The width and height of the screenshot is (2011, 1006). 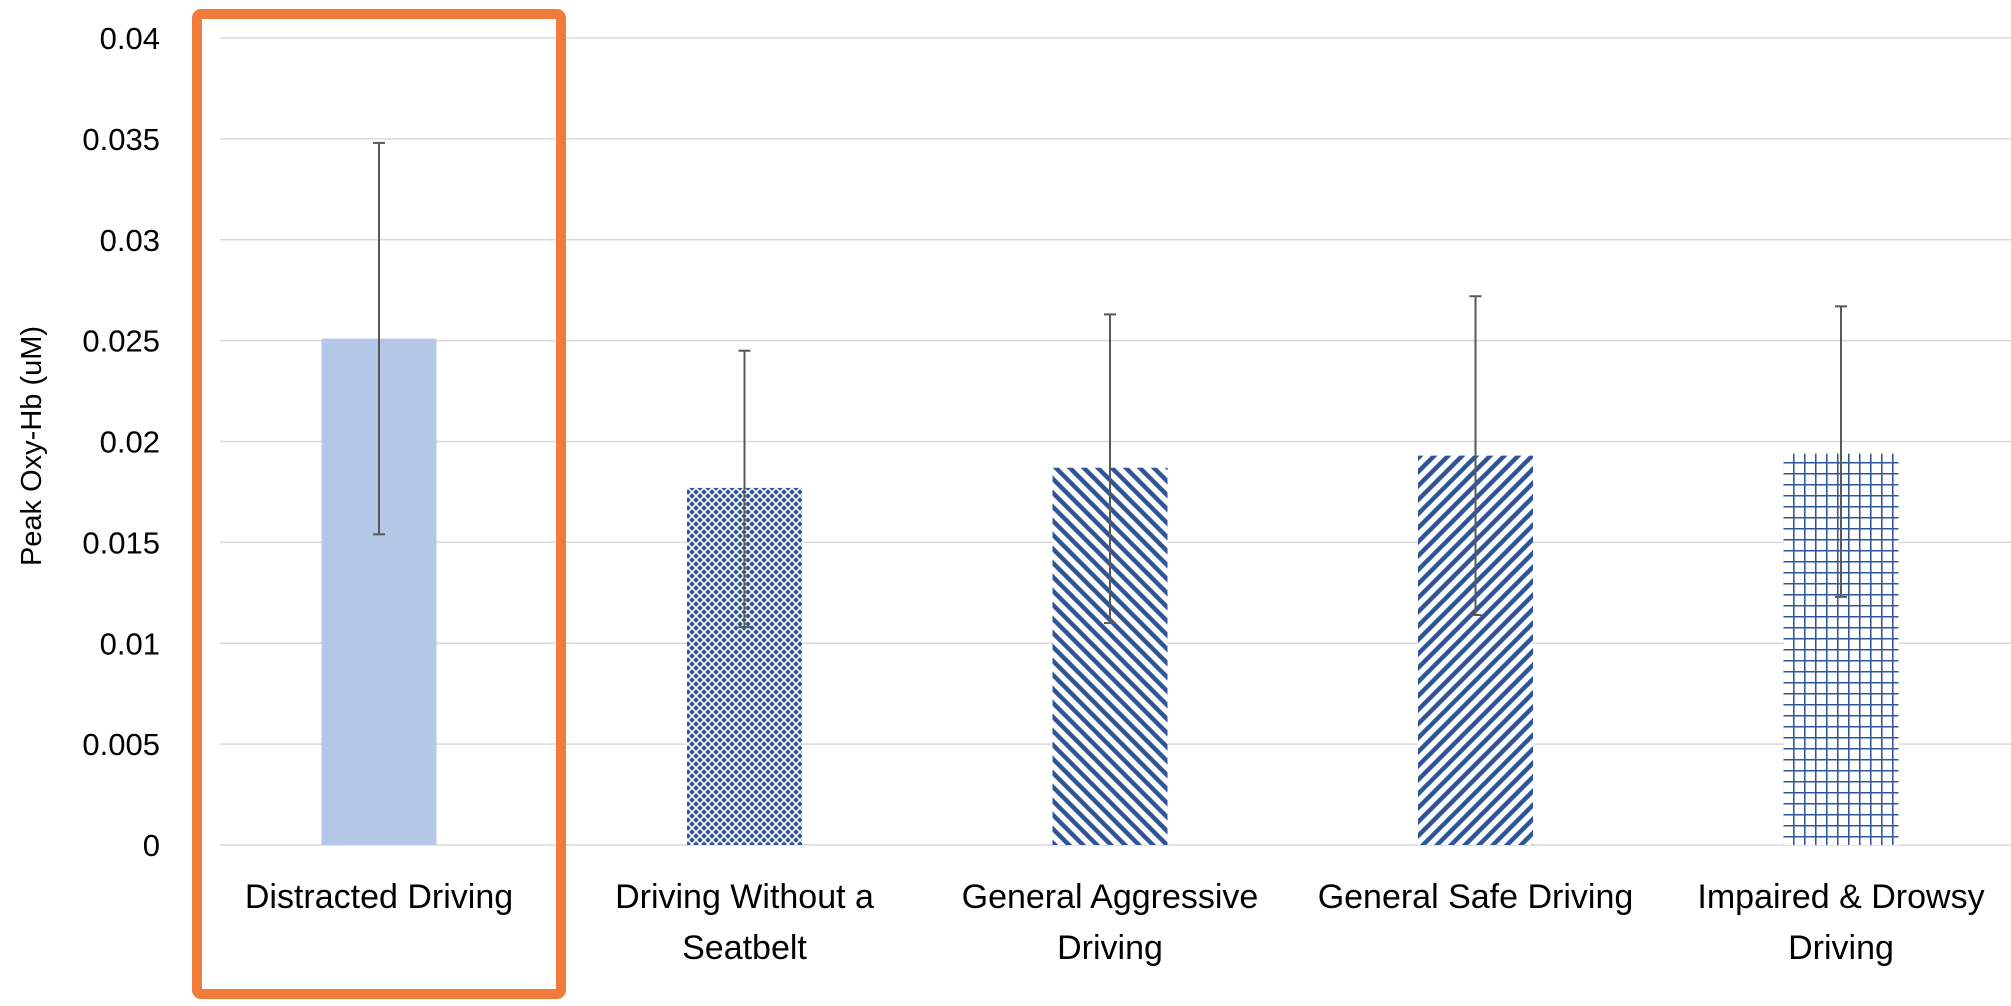 I want to click on category-label: Distracted Driving, so click(x=379, y=897).